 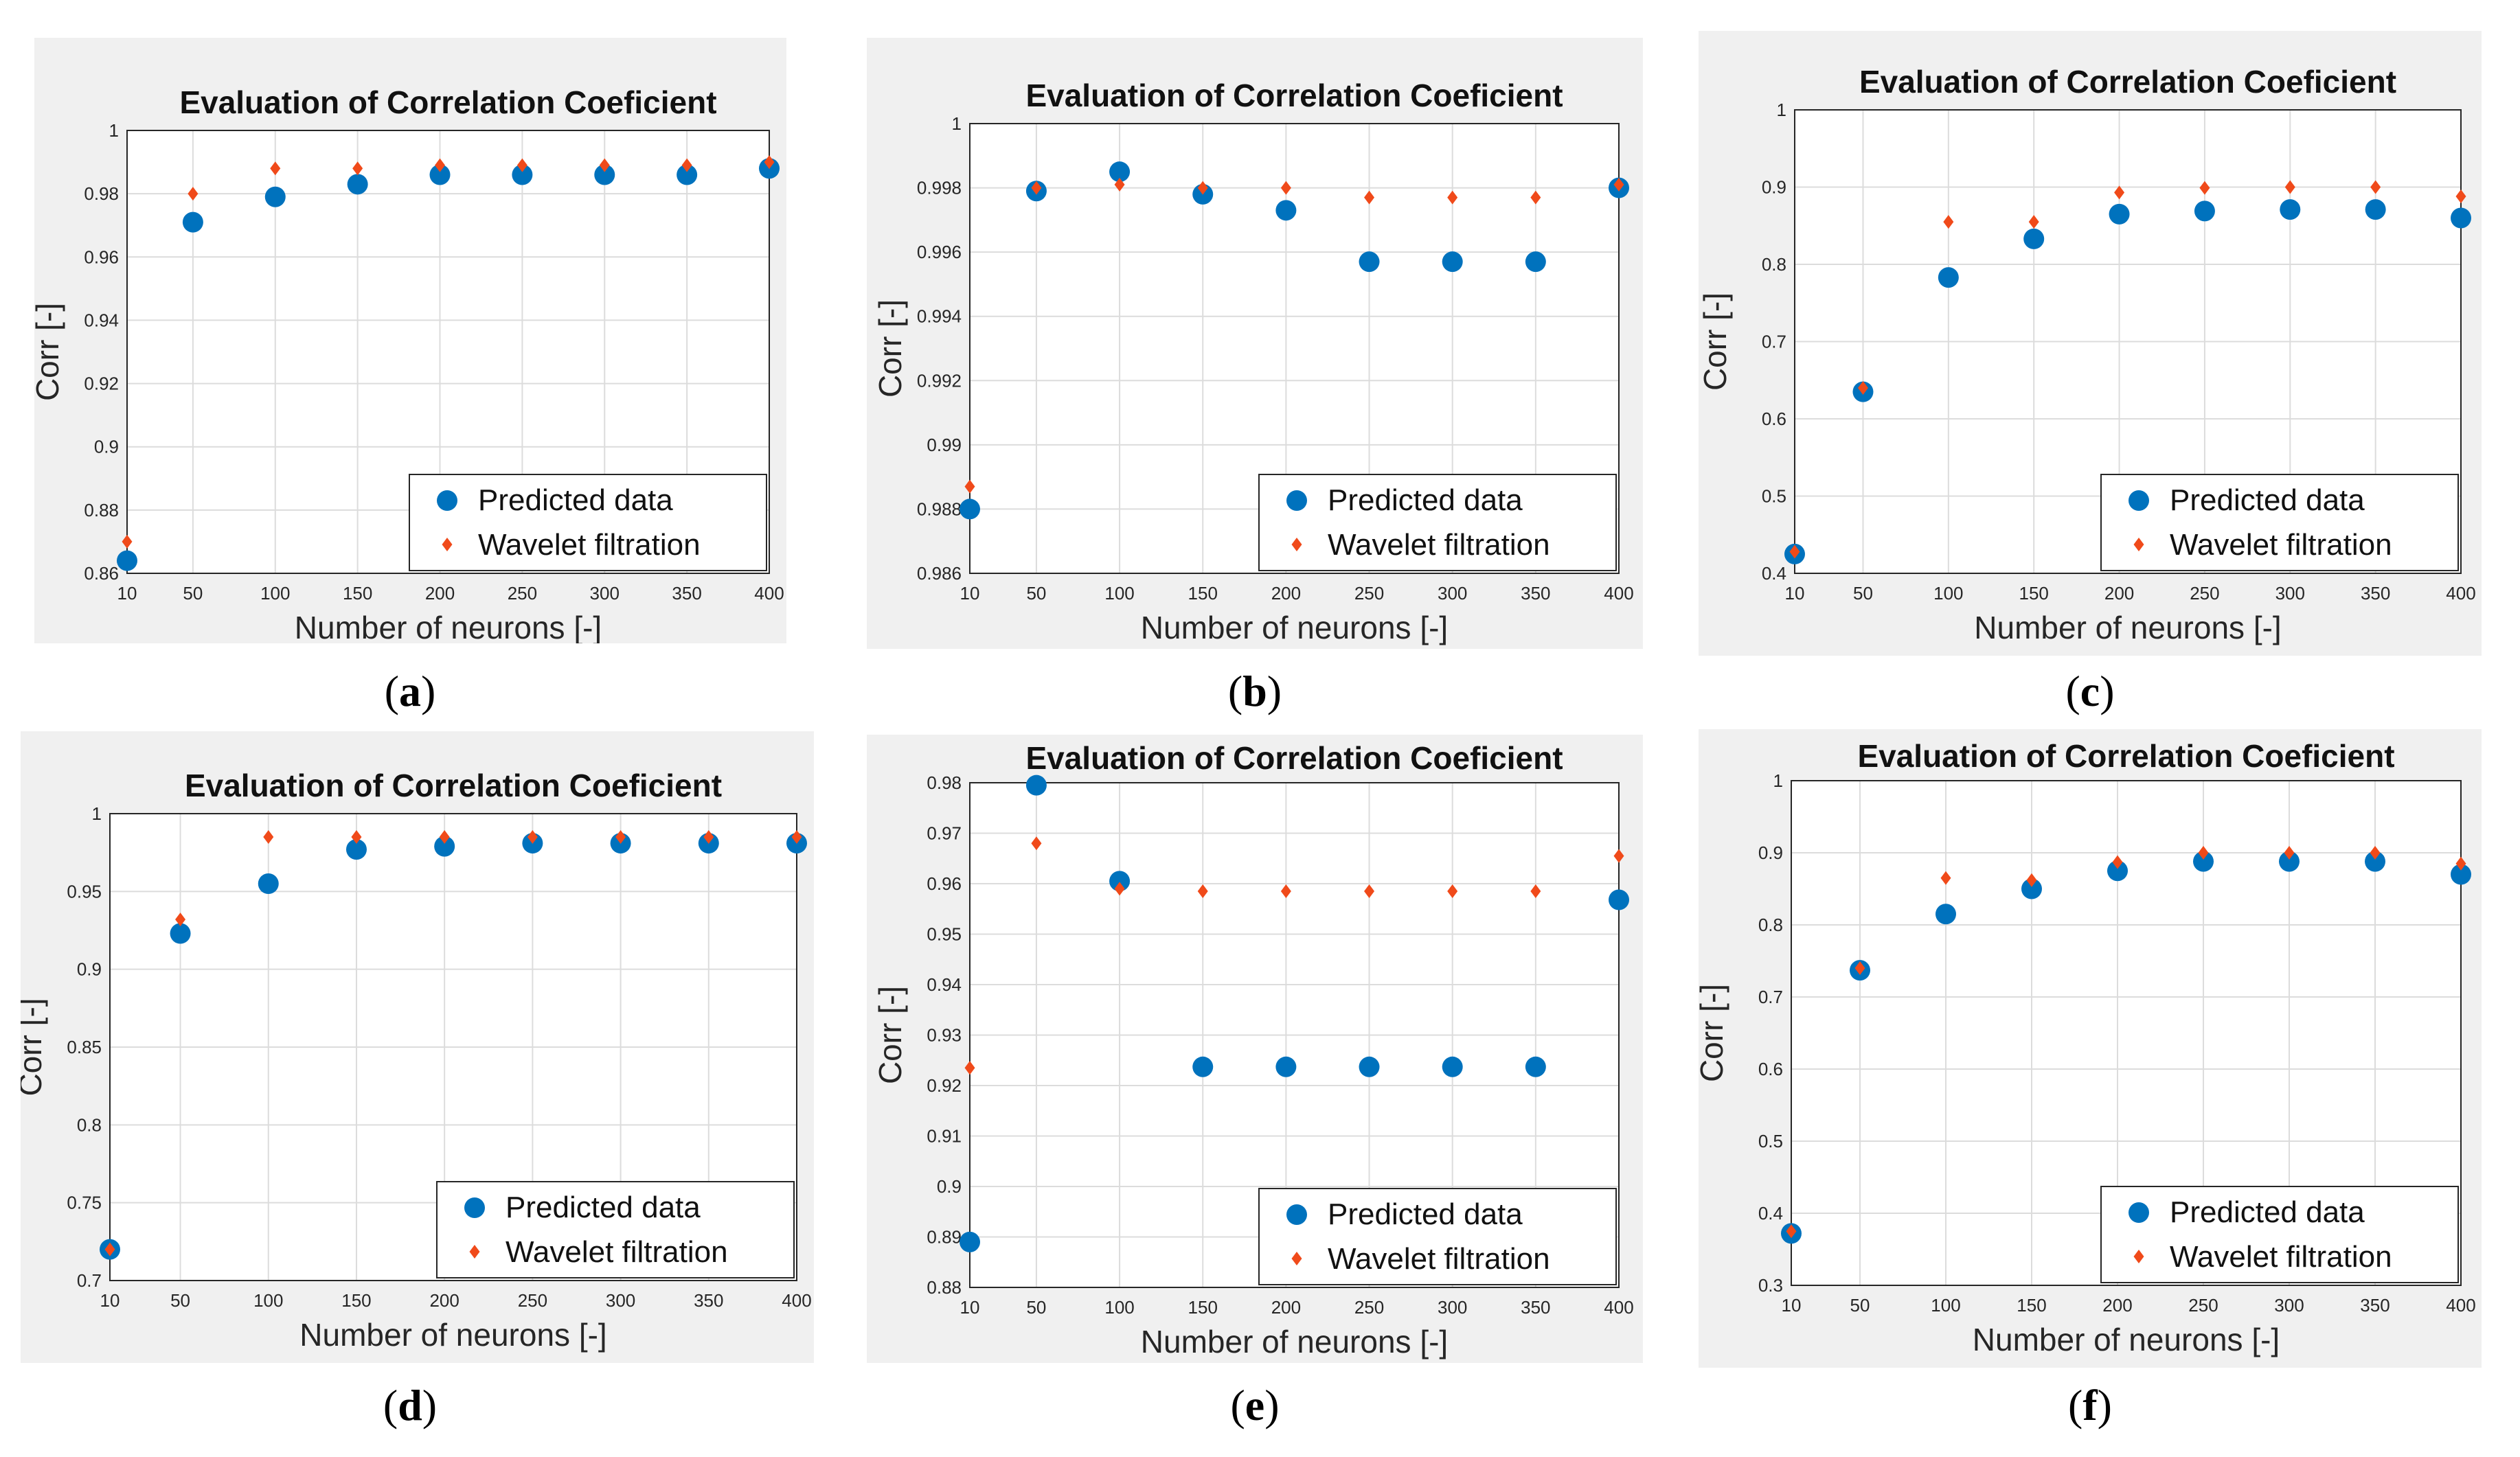 What do you see at coordinates (1255, 1405) in the screenshot?
I see `caption-e-letter: e` at bounding box center [1255, 1405].